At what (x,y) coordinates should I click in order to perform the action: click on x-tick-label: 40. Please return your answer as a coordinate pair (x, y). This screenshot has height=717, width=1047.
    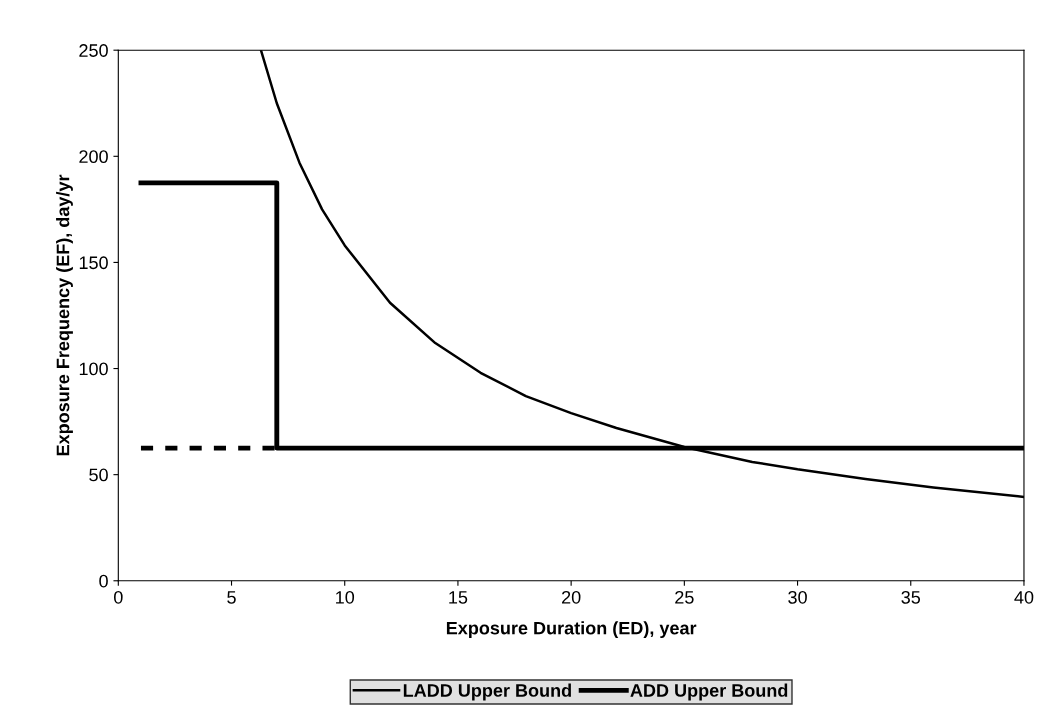
    Looking at the image, I should click on (1024, 597).